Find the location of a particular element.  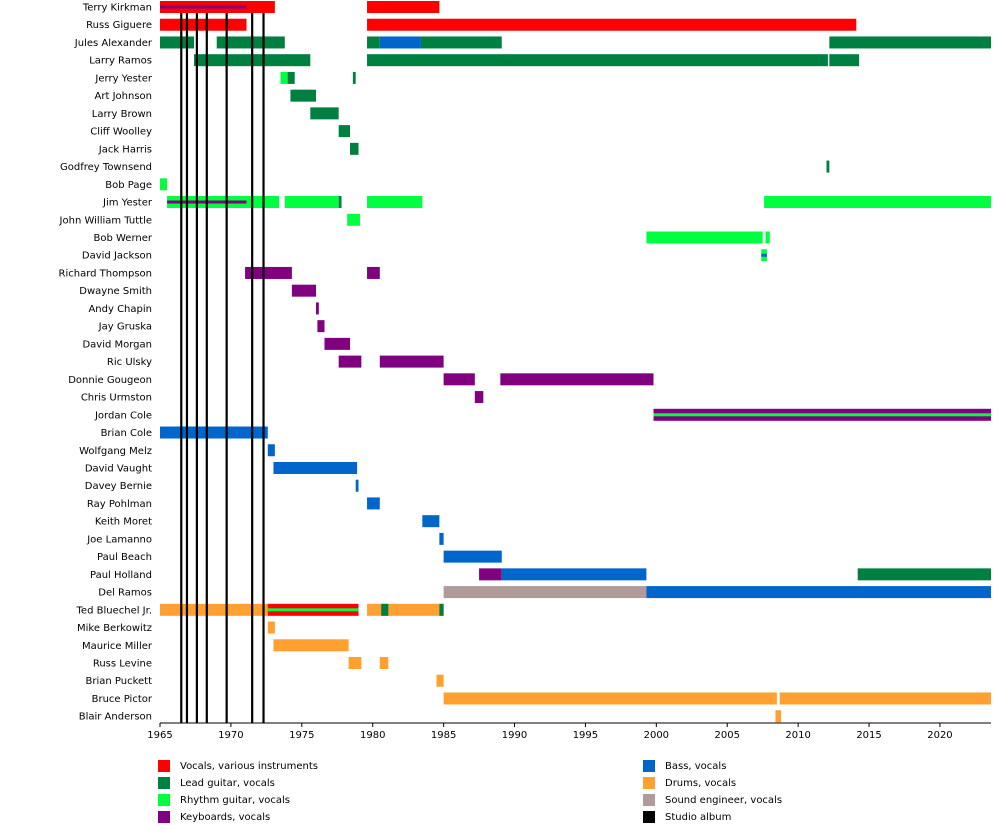

member-label-andy-chapin: Andy Chapin is located at coordinates (120, 309).